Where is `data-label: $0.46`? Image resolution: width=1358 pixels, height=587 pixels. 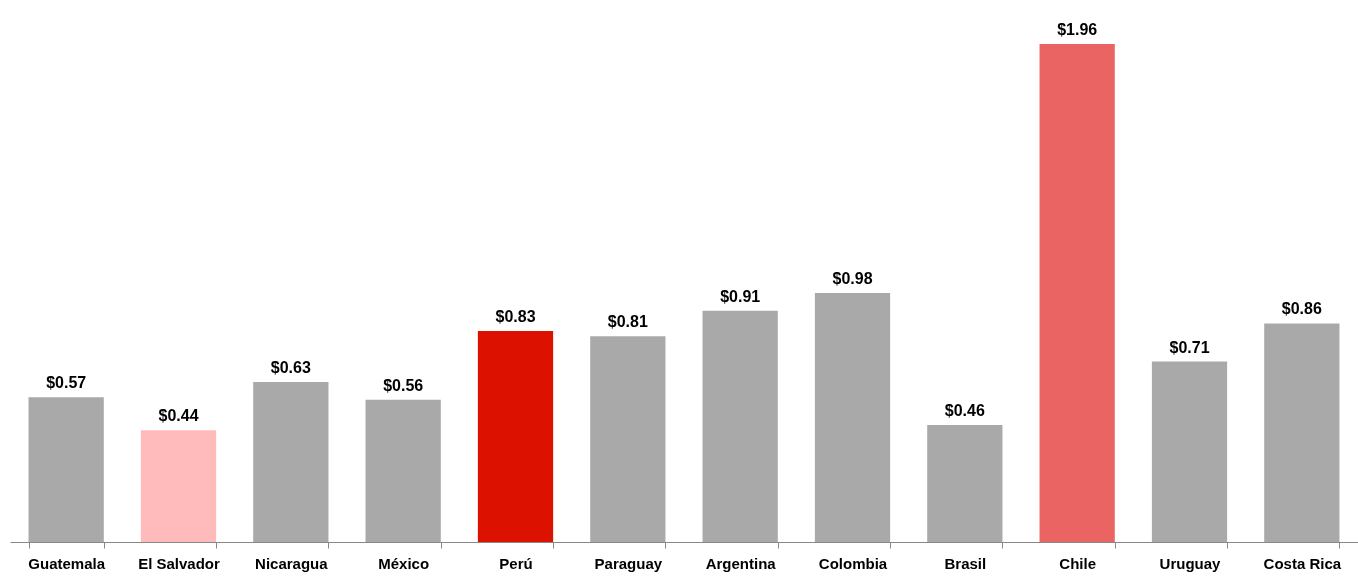
data-label: $0.46 is located at coordinates (964, 411).